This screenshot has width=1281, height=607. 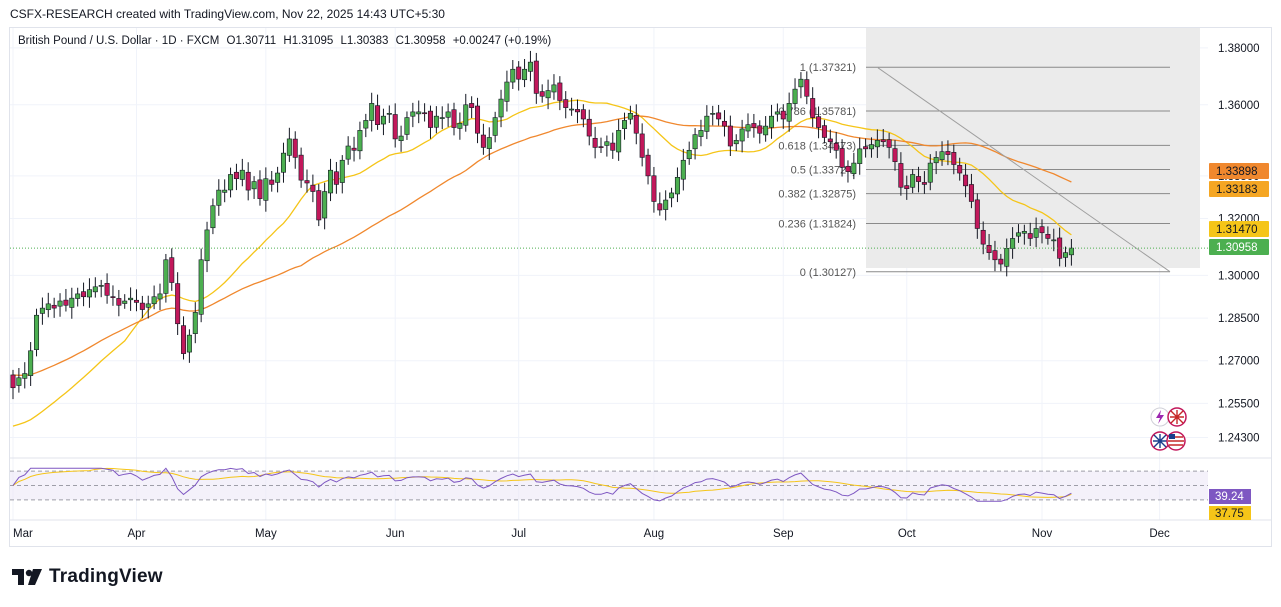 What do you see at coordinates (1168, 429) in the screenshot?
I see `event-icons` at bounding box center [1168, 429].